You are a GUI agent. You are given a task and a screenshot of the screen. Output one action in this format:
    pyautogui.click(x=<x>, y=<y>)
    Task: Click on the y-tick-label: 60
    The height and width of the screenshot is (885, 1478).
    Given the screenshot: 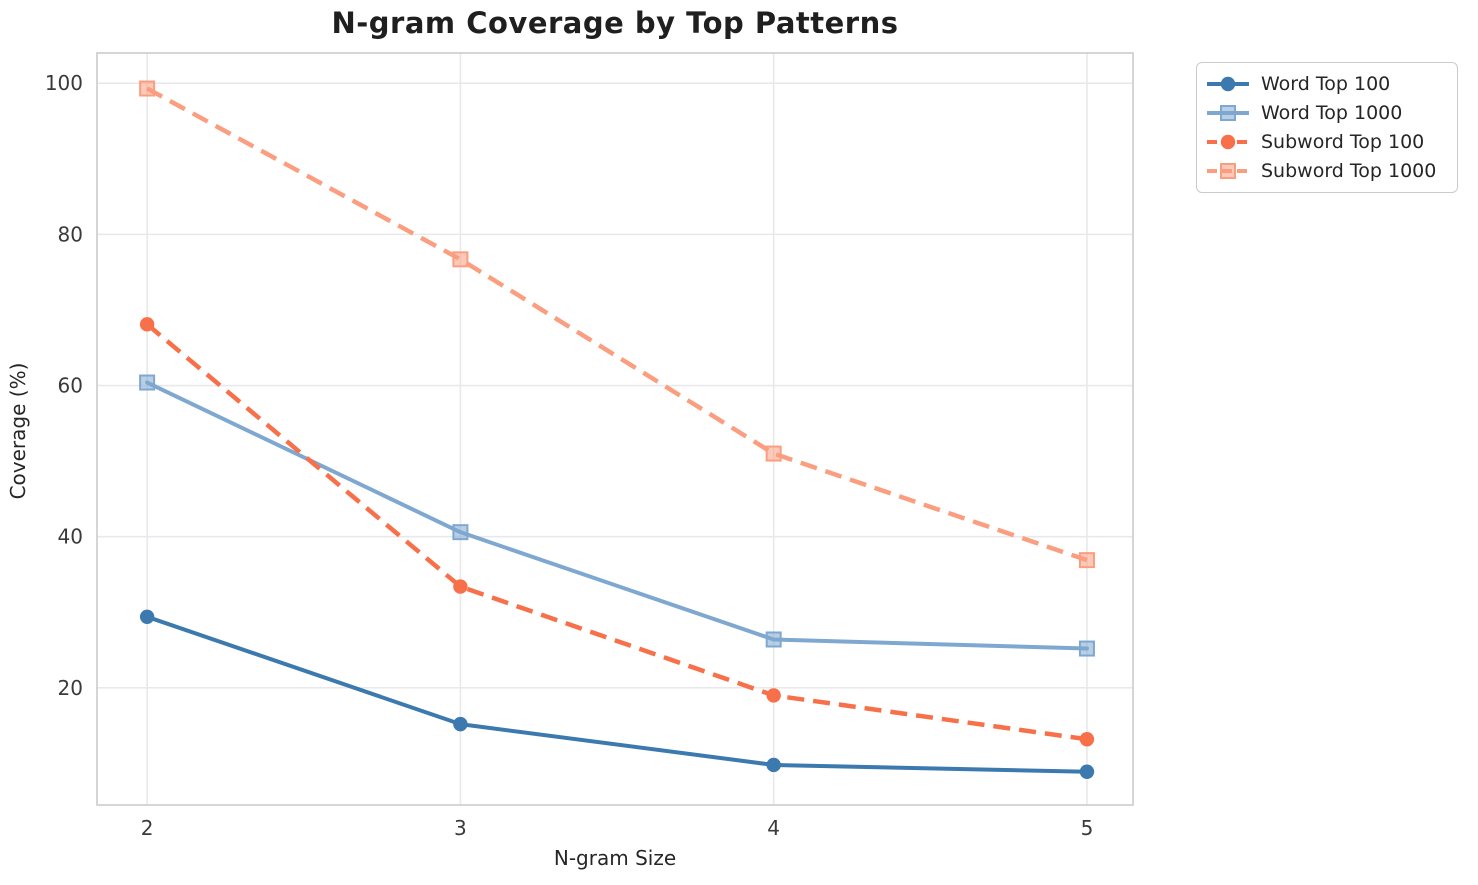 What is the action you would take?
    pyautogui.click(x=70, y=386)
    